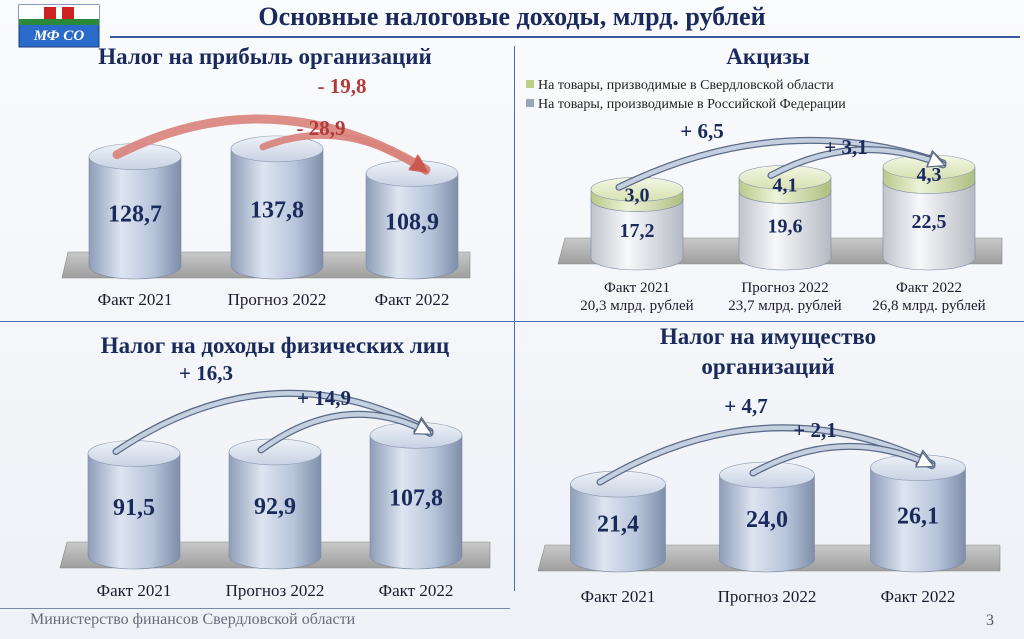  I want to click on bar-3-0-body, so click(618, 528).